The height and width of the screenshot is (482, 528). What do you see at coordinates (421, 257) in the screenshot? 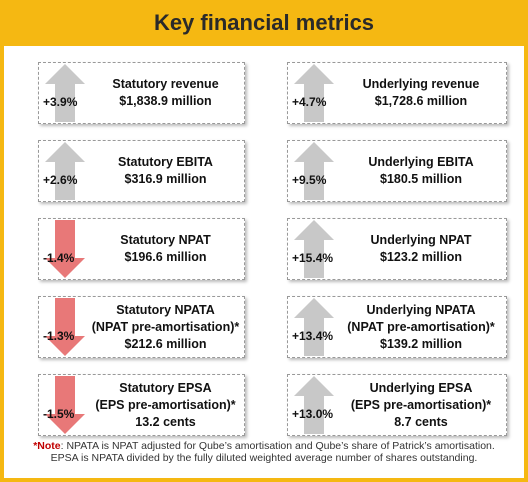
I see `metric-value: $123.2 million` at bounding box center [421, 257].